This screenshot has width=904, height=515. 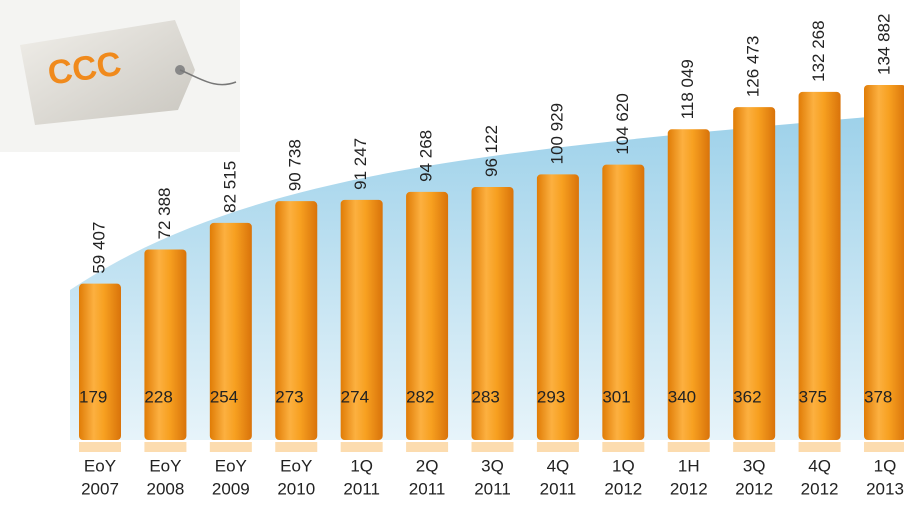 I want to click on store-count: 293, so click(x=551, y=396).